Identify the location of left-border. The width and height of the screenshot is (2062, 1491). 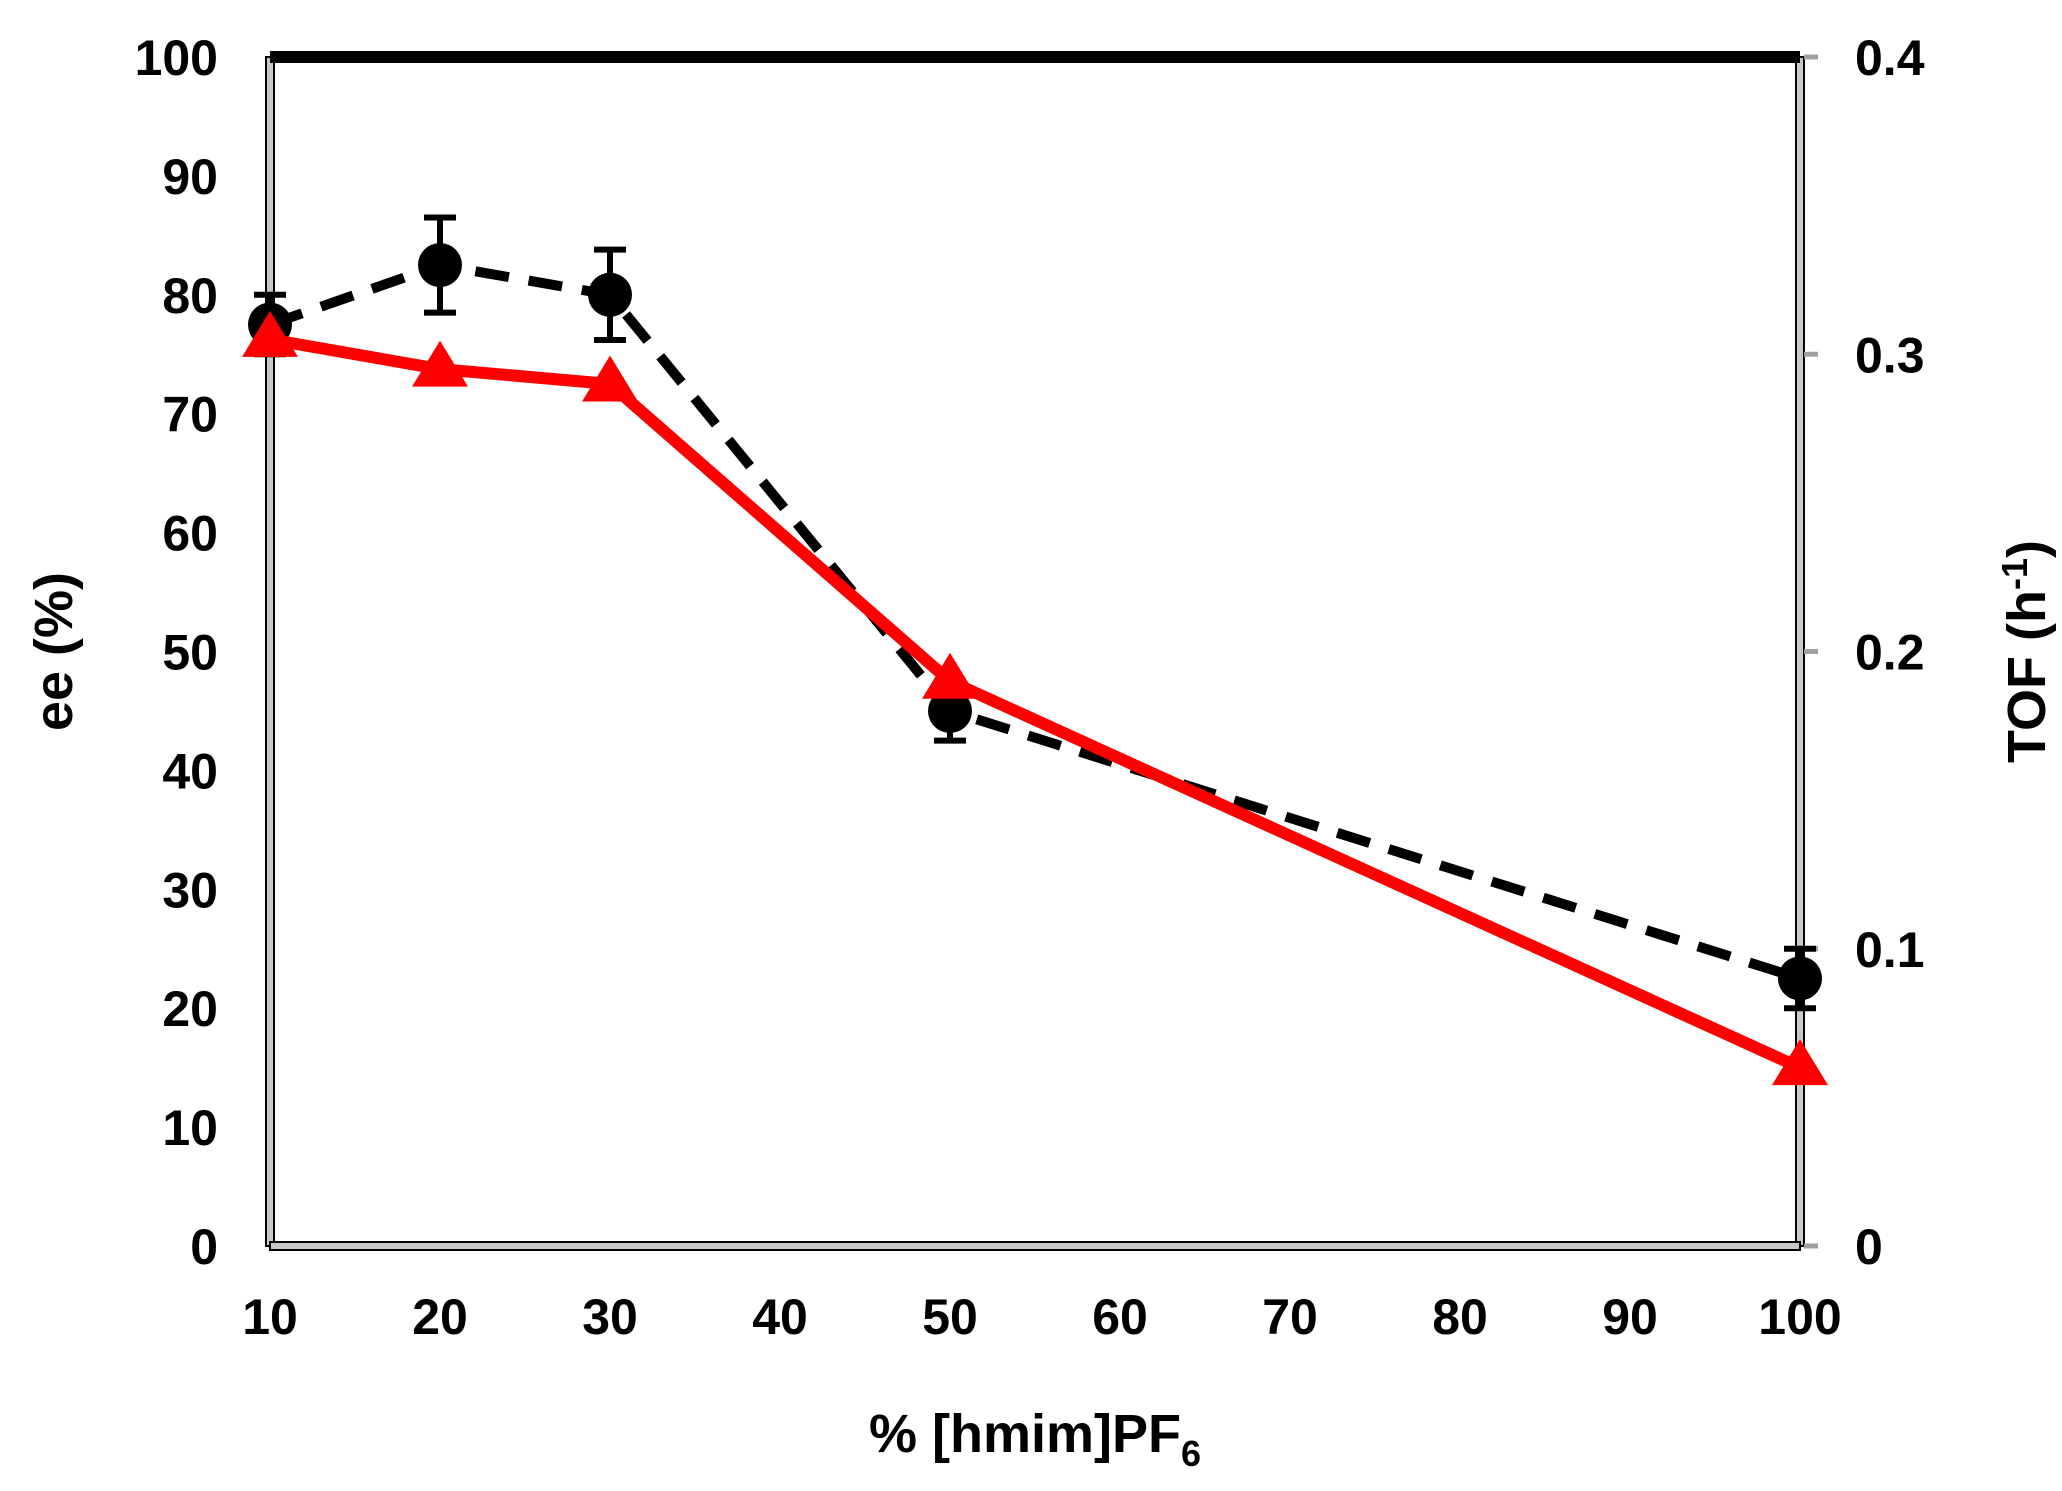
(270, 651).